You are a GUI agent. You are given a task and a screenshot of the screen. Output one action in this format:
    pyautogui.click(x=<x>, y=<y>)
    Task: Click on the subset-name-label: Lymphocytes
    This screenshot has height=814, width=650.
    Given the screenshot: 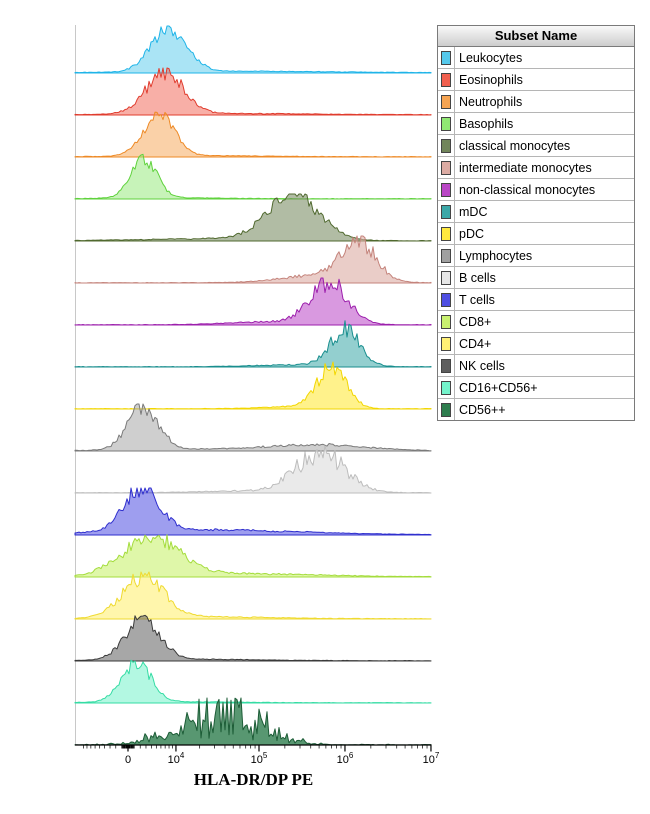 What is the action you would take?
    pyautogui.click(x=496, y=255)
    